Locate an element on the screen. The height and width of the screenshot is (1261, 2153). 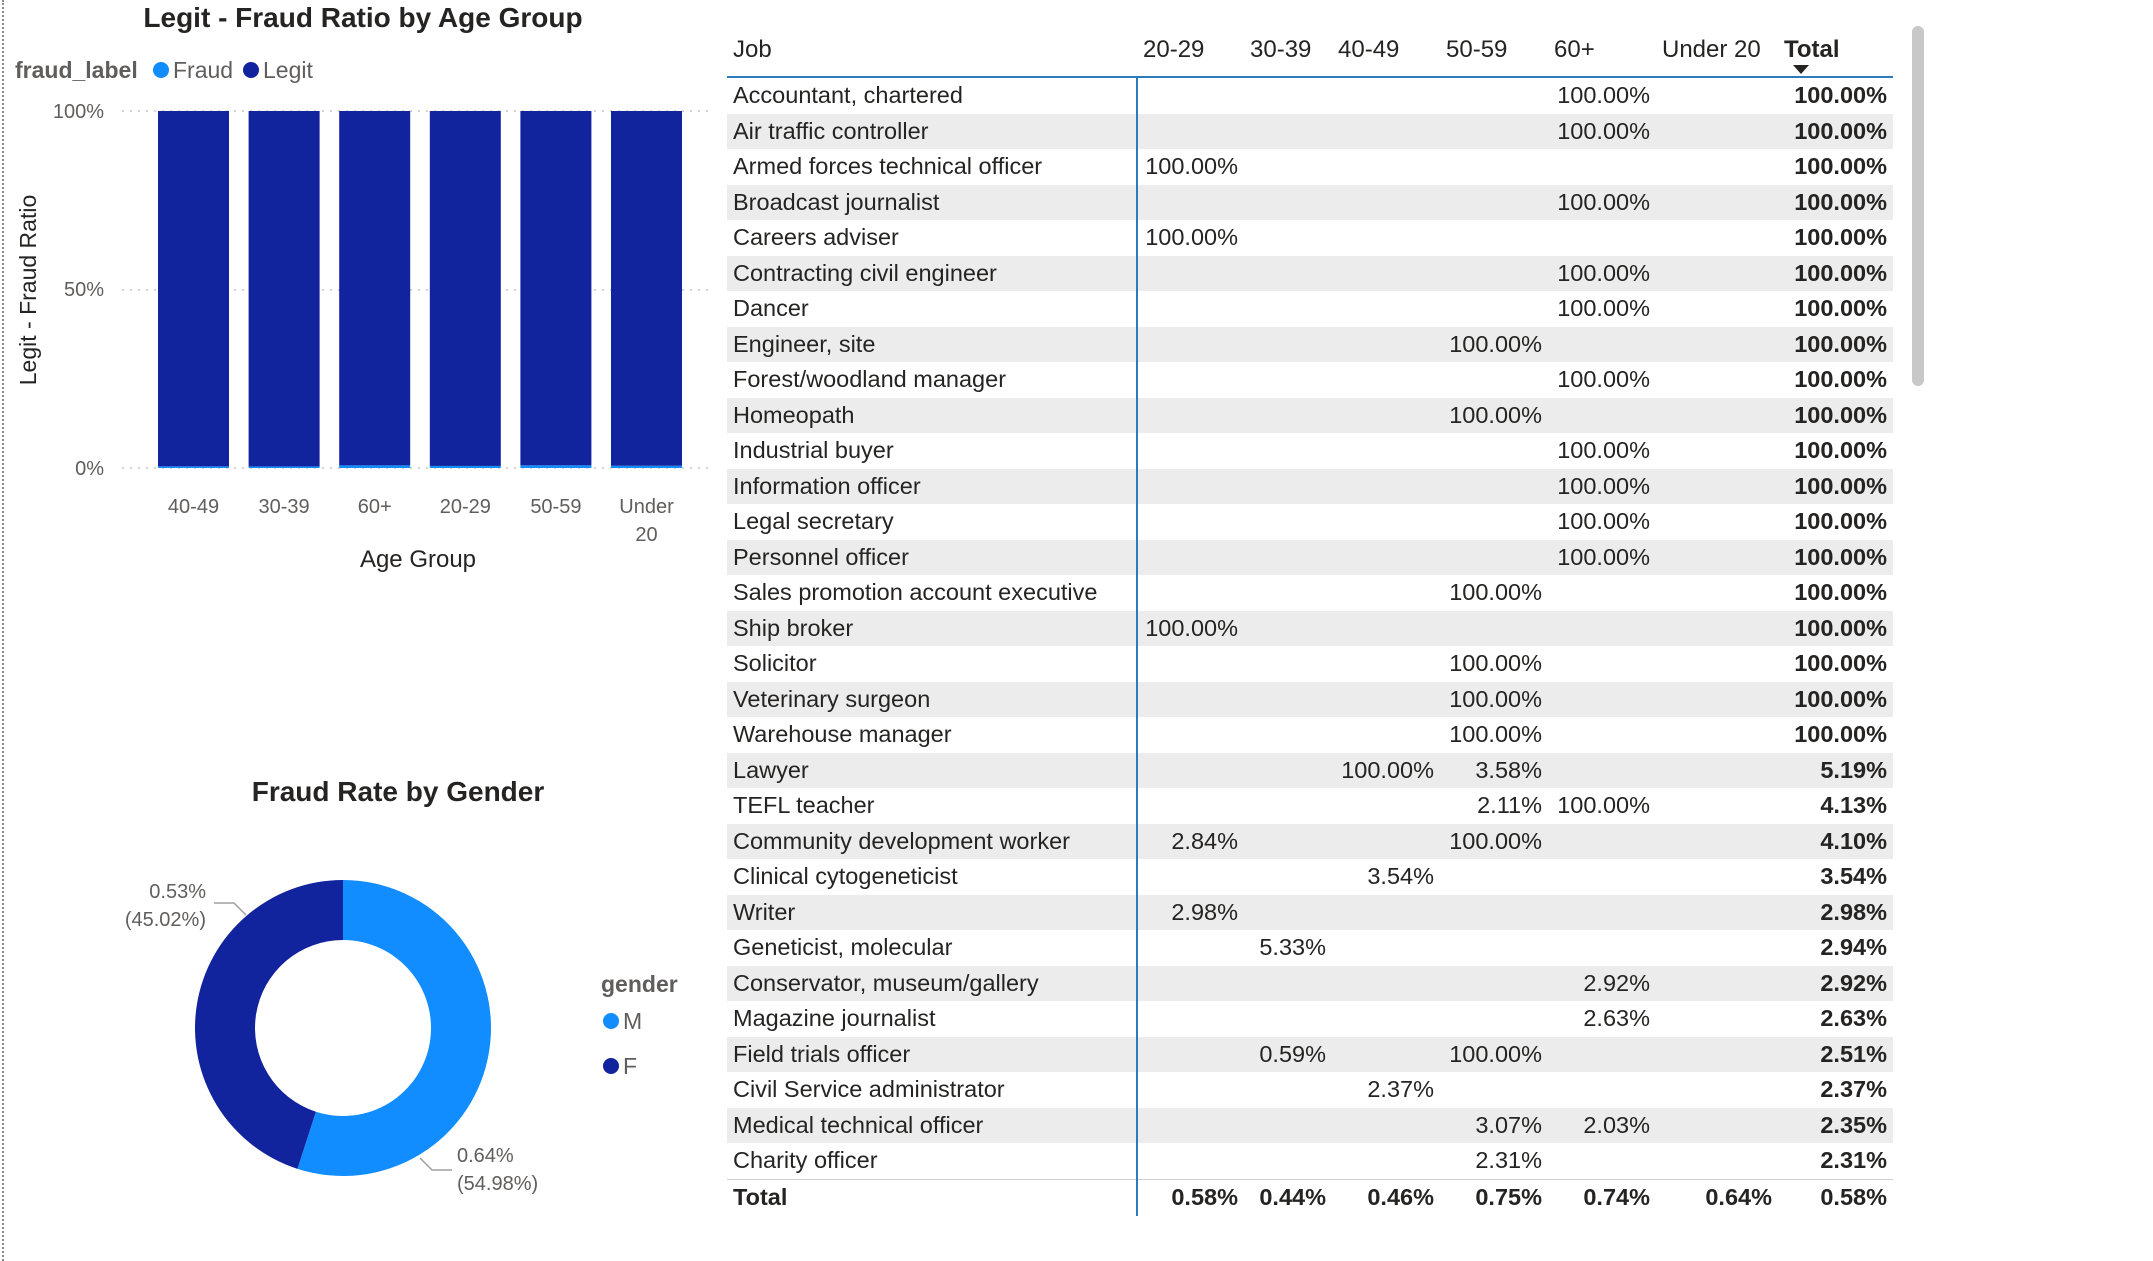
table-row: Forest/woodland manager 100.00% 100.00% is located at coordinates (1310, 380).